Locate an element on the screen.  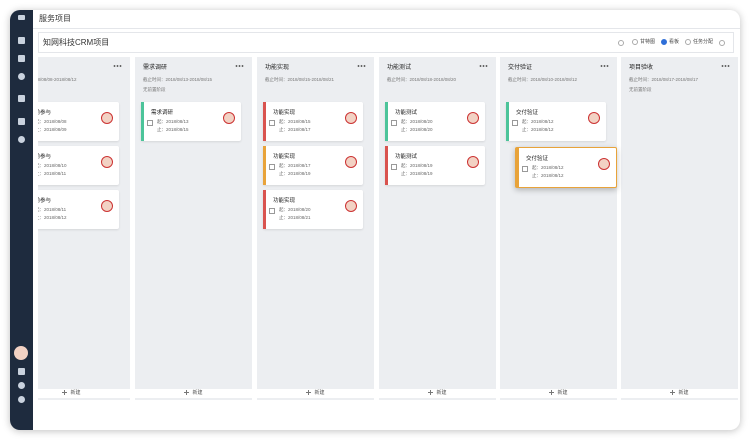
view-option: 甘特图 is located at coordinates (643, 42).